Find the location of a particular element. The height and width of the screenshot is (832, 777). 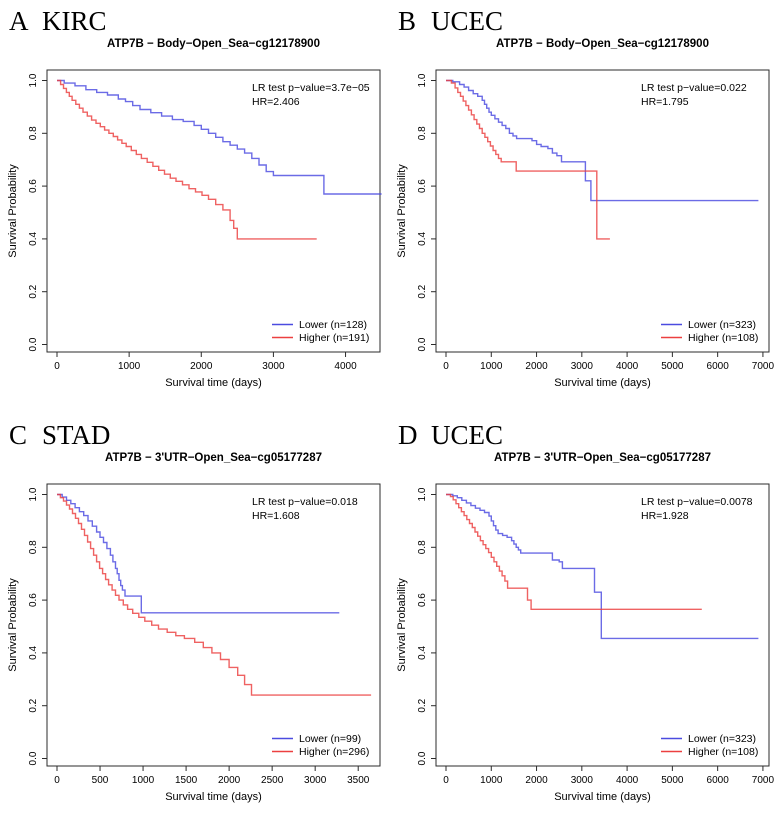

panel-letter: A is located at coordinates (19, 21).